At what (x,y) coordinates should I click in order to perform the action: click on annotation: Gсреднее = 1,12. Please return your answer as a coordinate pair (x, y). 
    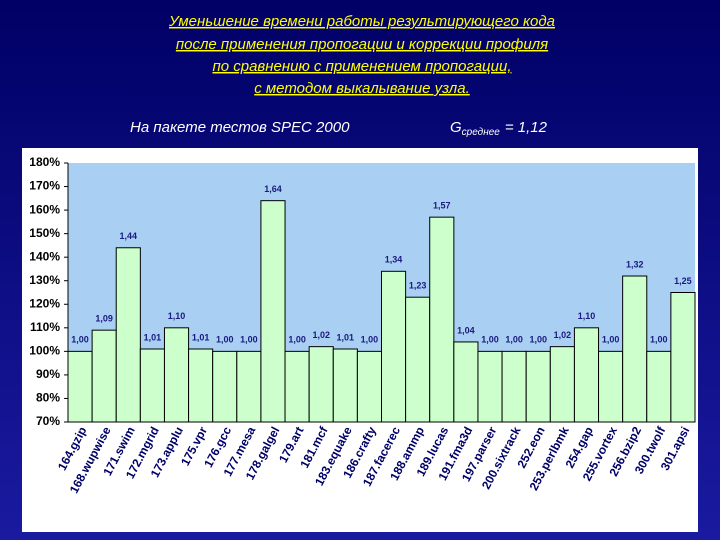
    Looking at the image, I should click on (499, 128).